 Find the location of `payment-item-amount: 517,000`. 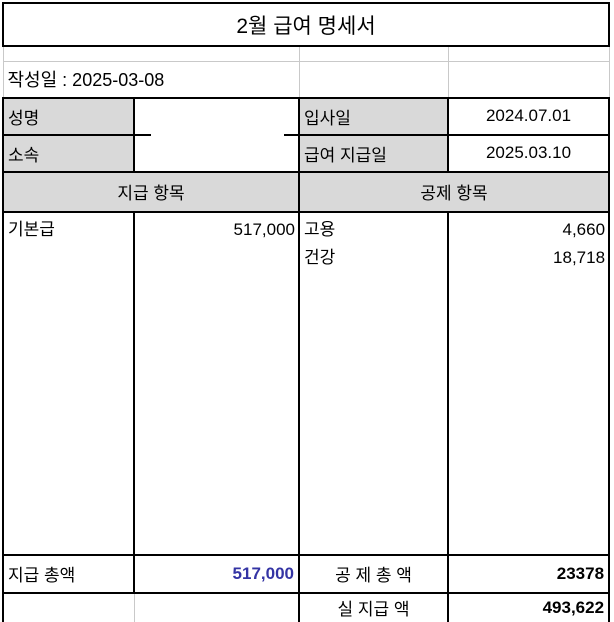

payment-item-amount: 517,000 is located at coordinates (264, 229).